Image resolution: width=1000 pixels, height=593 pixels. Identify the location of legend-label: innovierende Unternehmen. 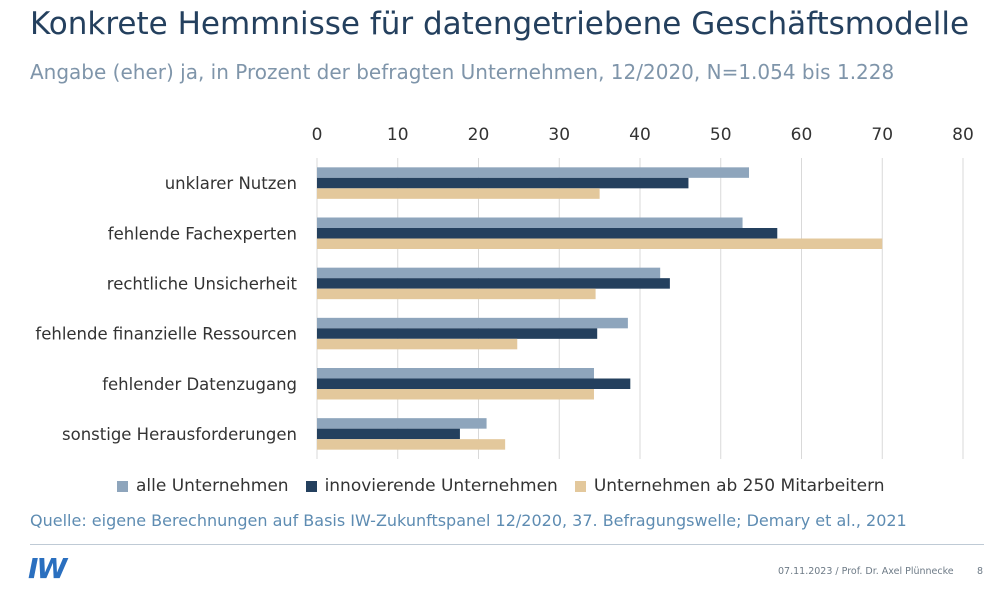
(441, 486).